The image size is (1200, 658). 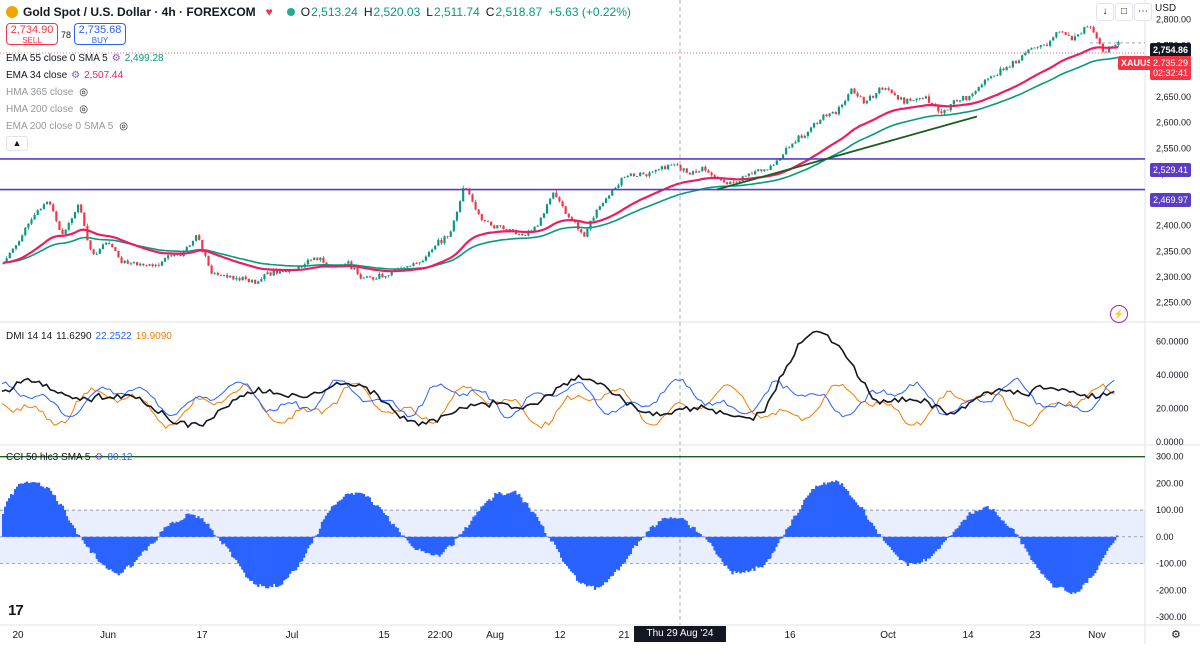 I want to click on symbol-title: Gold Spot / U.S. Dollar · 4h · FOREXCOM, so click(x=139, y=12).